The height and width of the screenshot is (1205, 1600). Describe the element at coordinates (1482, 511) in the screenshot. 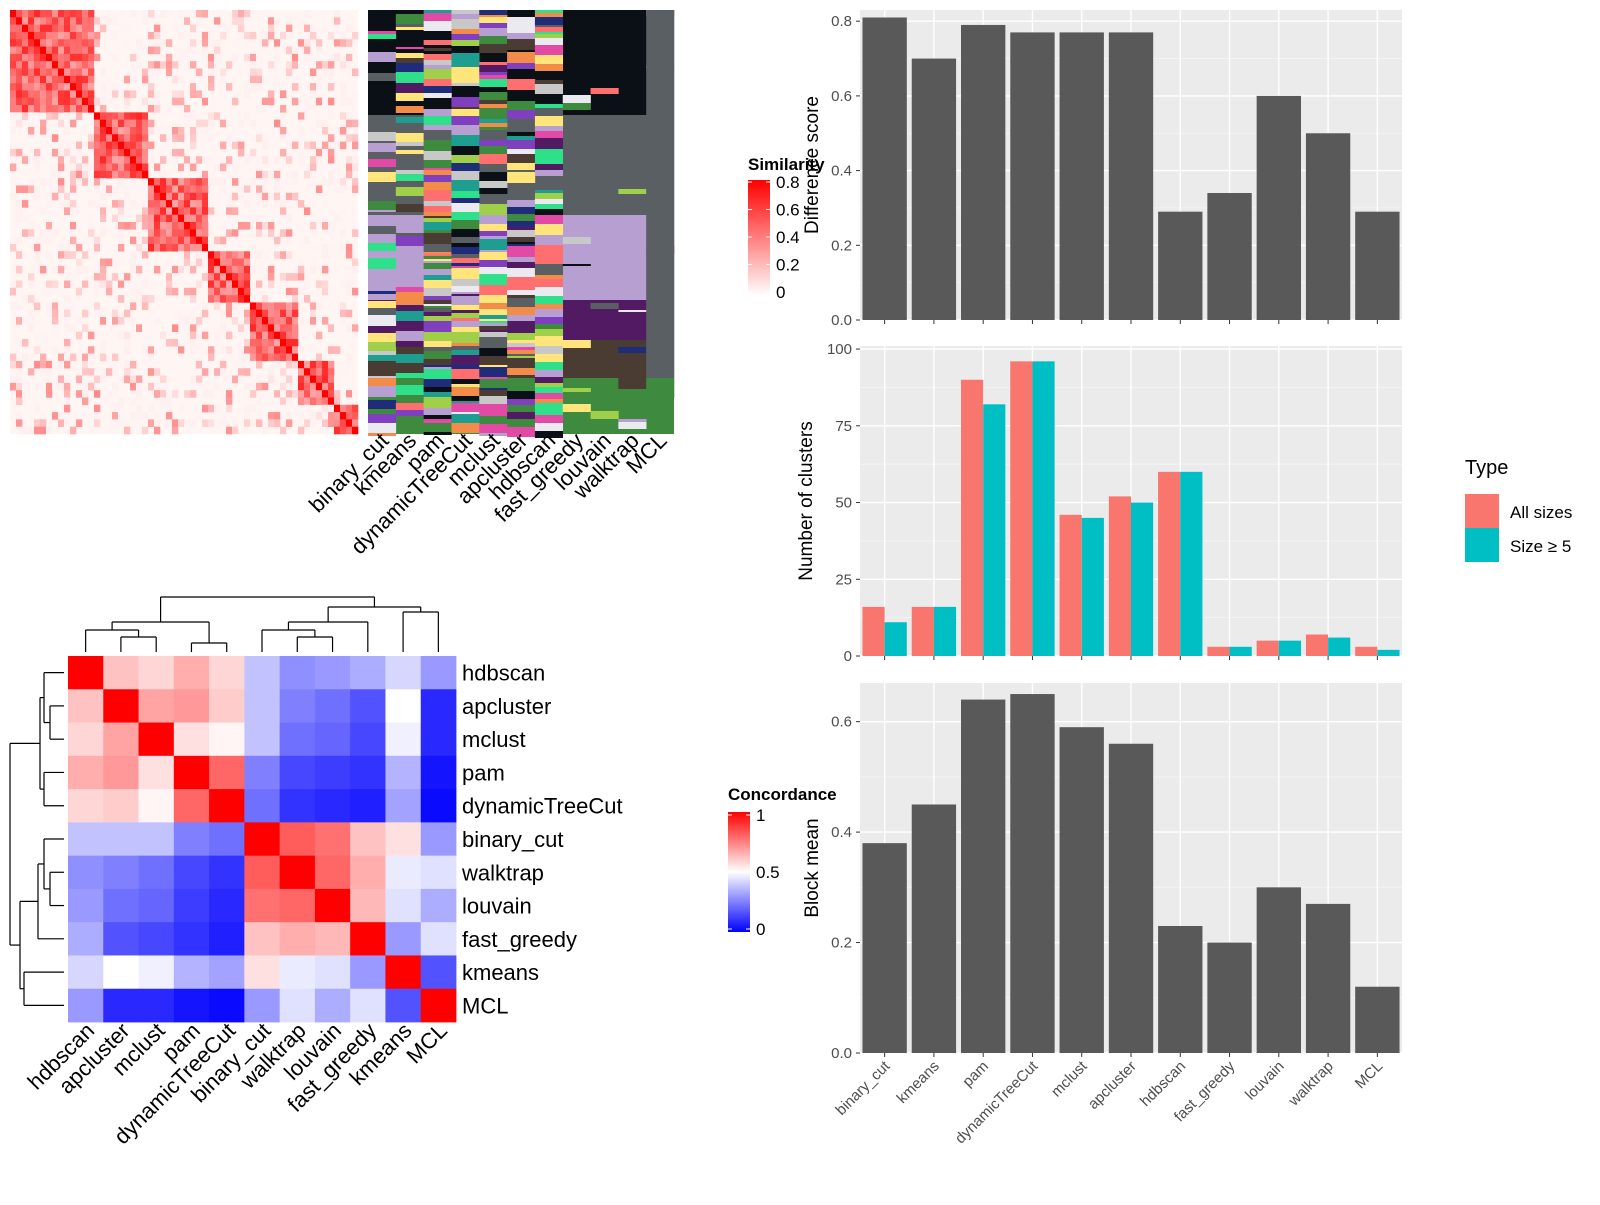

I see `legend-swatch-all-sizes` at that location.